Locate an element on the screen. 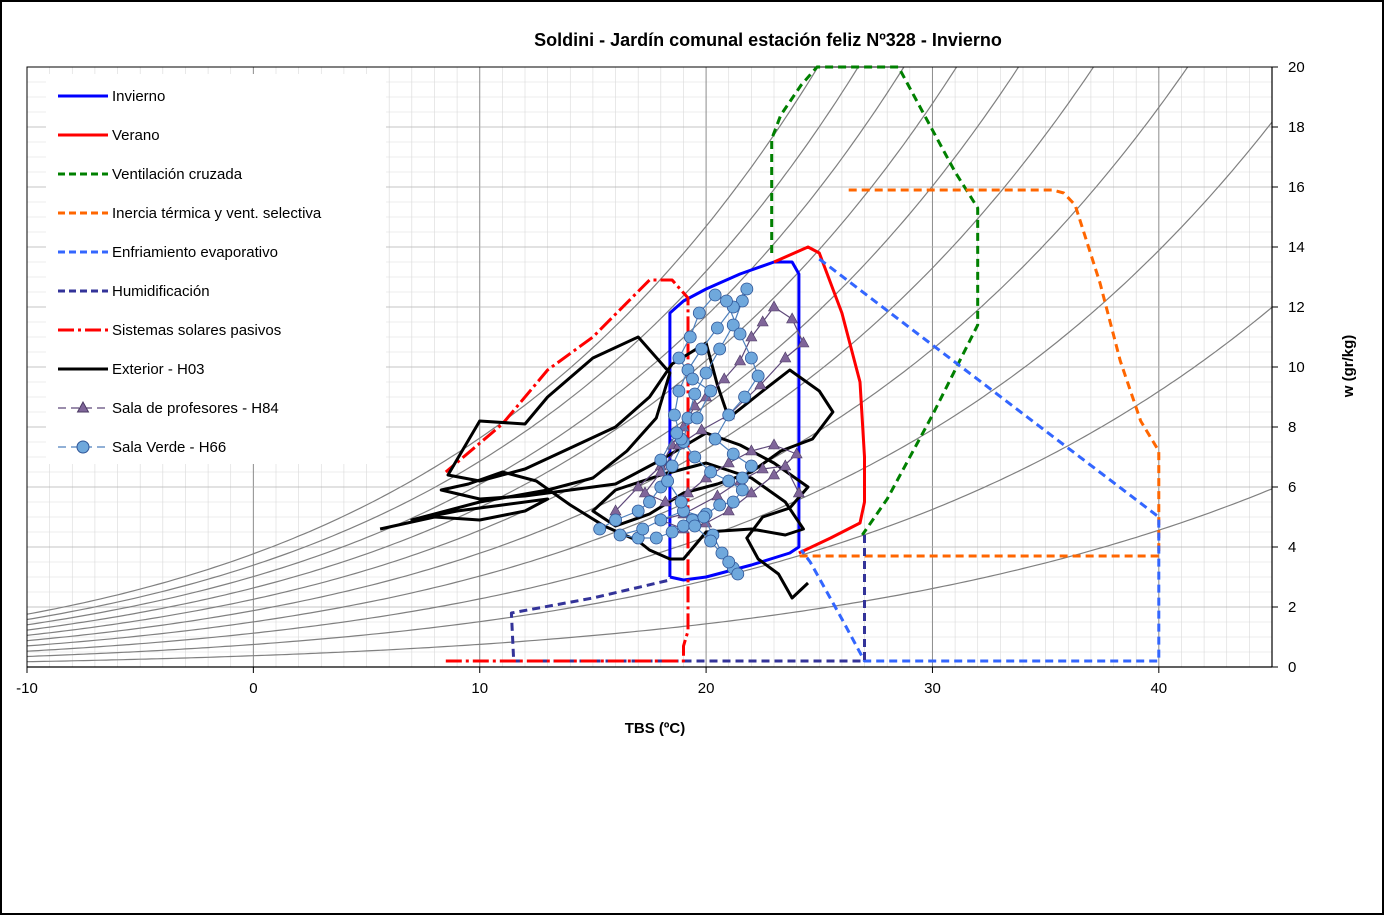 Image resolution: width=1384 pixels, height=915 pixels. legend-label: Verano is located at coordinates (136, 135).